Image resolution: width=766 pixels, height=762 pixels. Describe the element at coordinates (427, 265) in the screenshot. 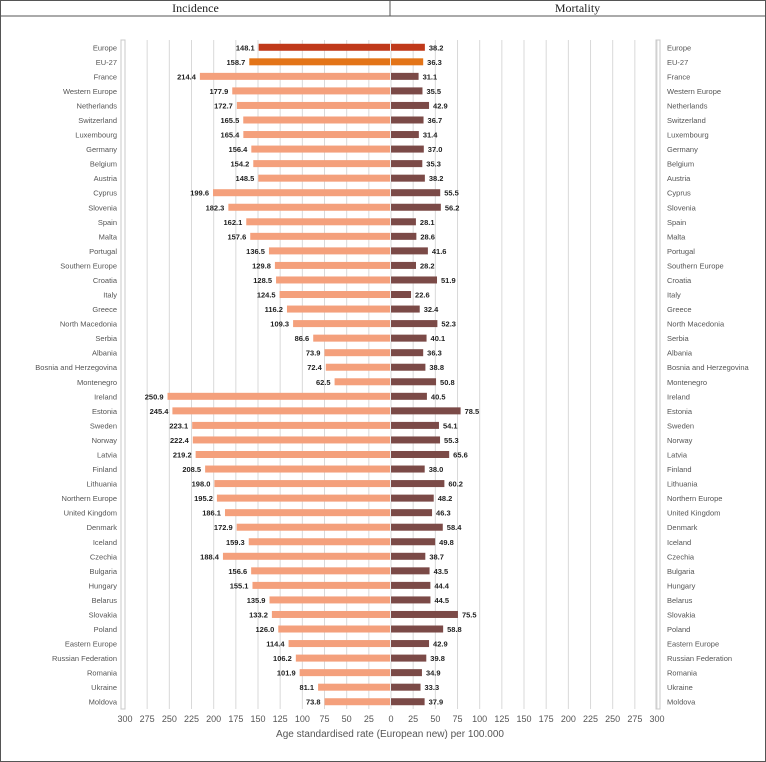

I see `mortality-value-southern-europe: 28.2` at that location.